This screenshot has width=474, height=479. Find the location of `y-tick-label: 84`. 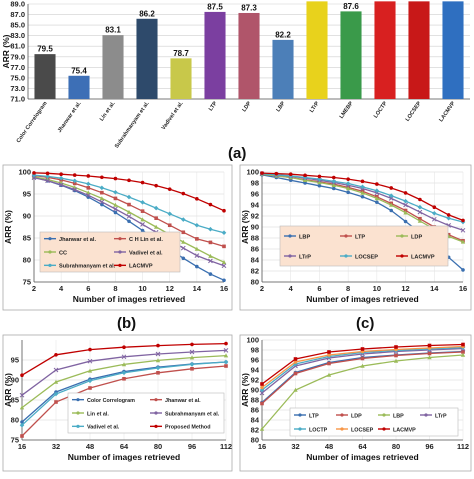

y-tick-label: 84 is located at coordinates (255, 420).